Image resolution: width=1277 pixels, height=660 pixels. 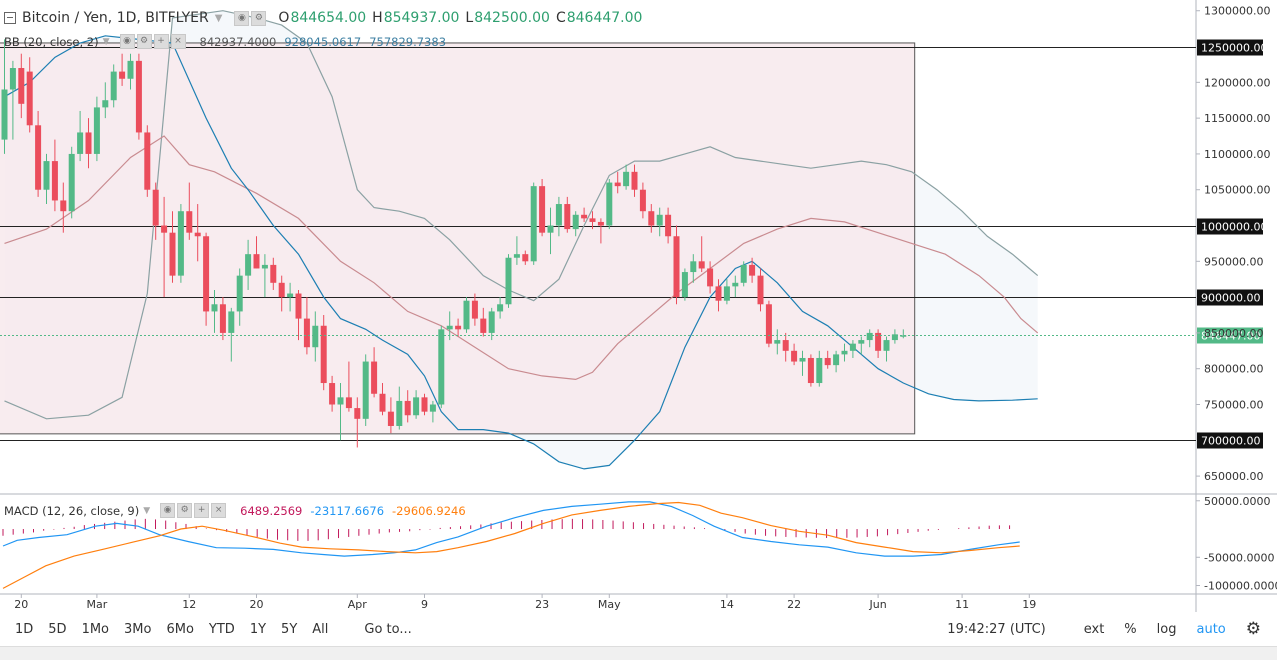 What do you see at coordinates (794, 604) in the screenshot?
I see `time-tick-label: 22` at bounding box center [794, 604].